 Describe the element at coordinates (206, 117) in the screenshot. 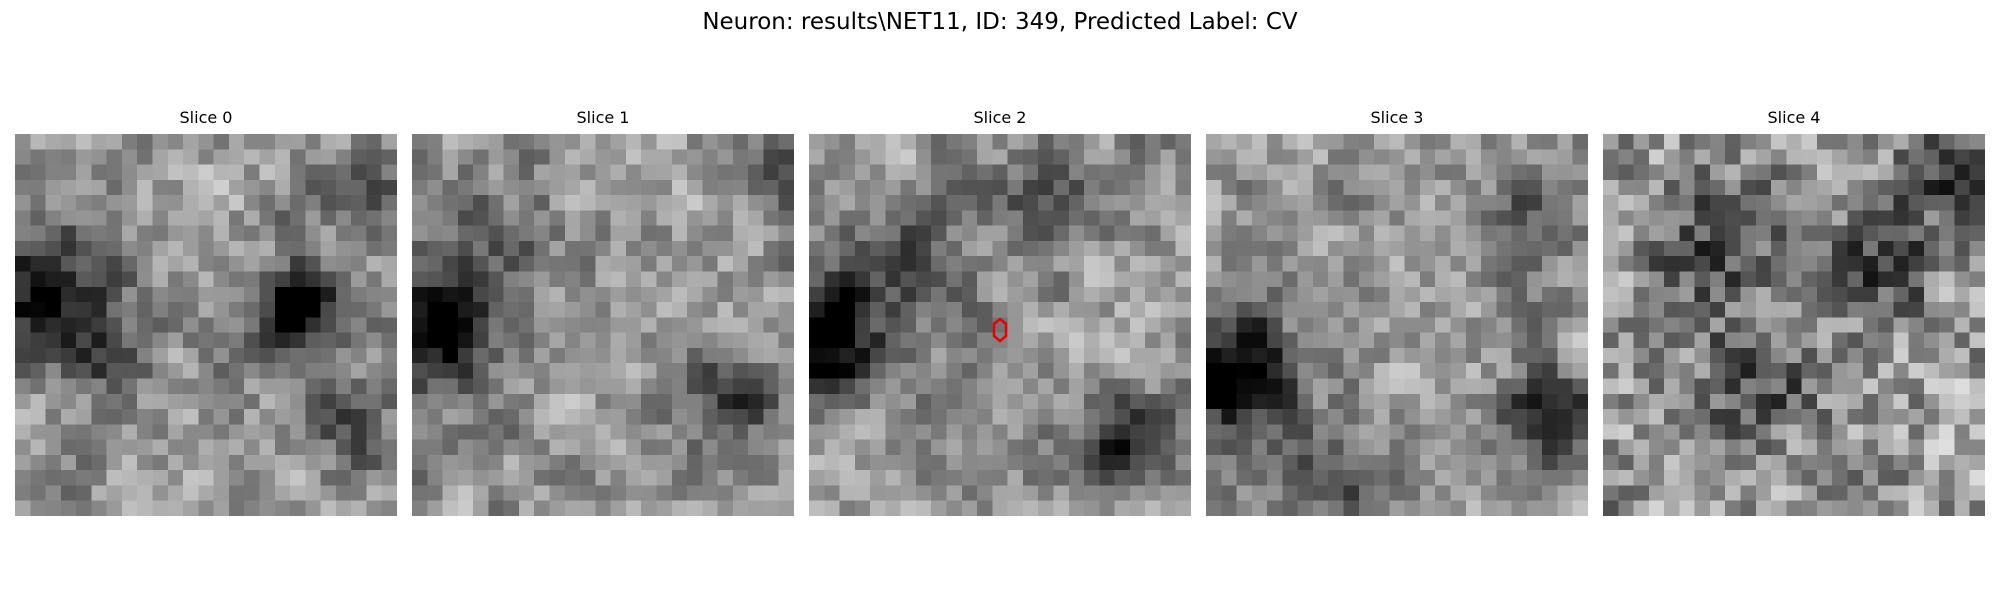

I see `slice-title-0: Slice 0` at that location.